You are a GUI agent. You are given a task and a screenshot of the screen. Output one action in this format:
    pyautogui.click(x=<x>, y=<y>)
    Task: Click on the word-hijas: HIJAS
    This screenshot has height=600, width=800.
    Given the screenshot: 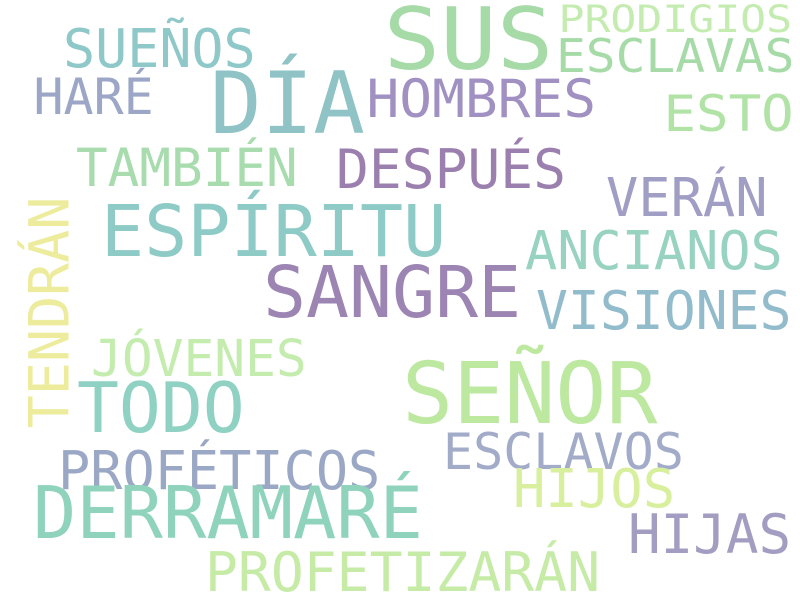 What is the action you would take?
    pyautogui.click(x=710, y=534)
    